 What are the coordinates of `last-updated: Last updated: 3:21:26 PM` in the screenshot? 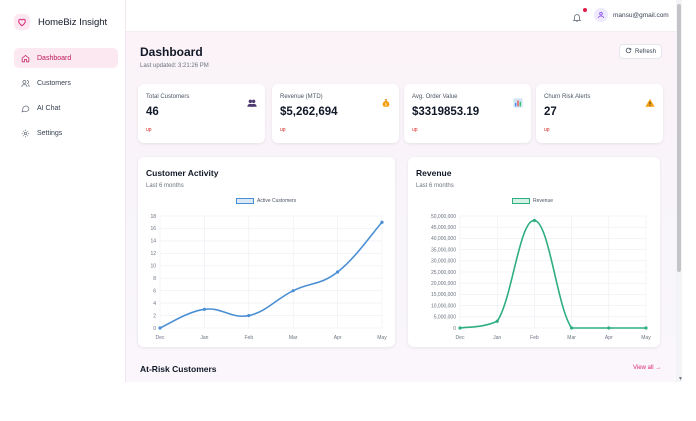 It's located at (174, 66).